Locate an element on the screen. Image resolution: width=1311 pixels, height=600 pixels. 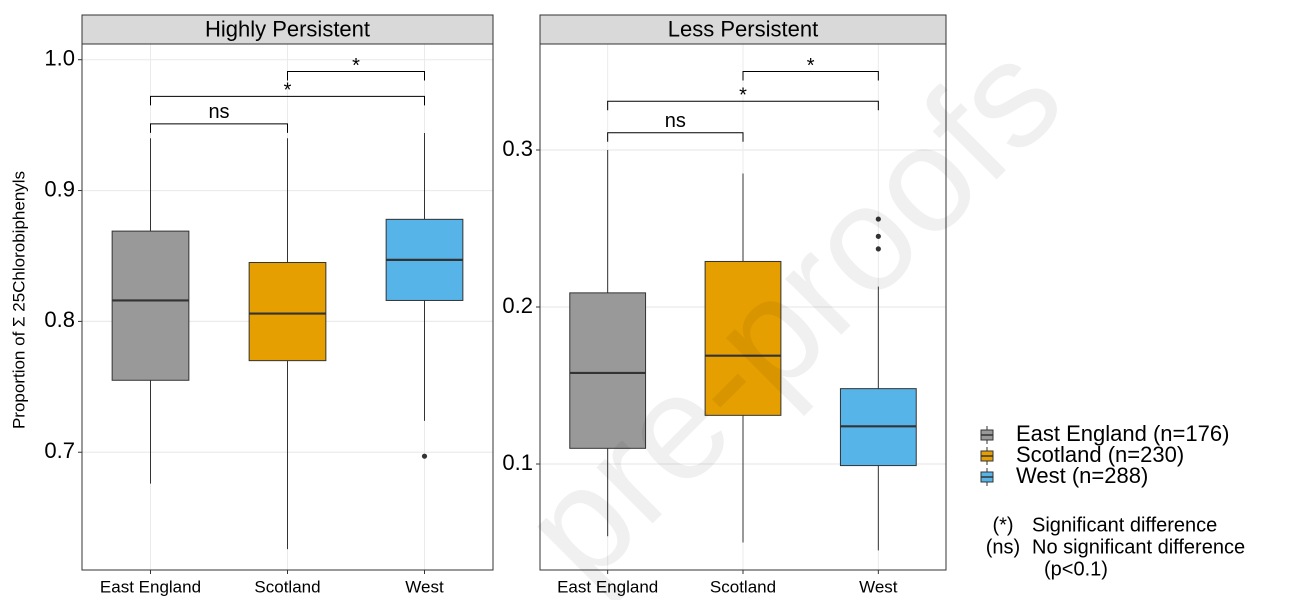
y-tick-label: 0.2 is located at coordinates (517, 305).